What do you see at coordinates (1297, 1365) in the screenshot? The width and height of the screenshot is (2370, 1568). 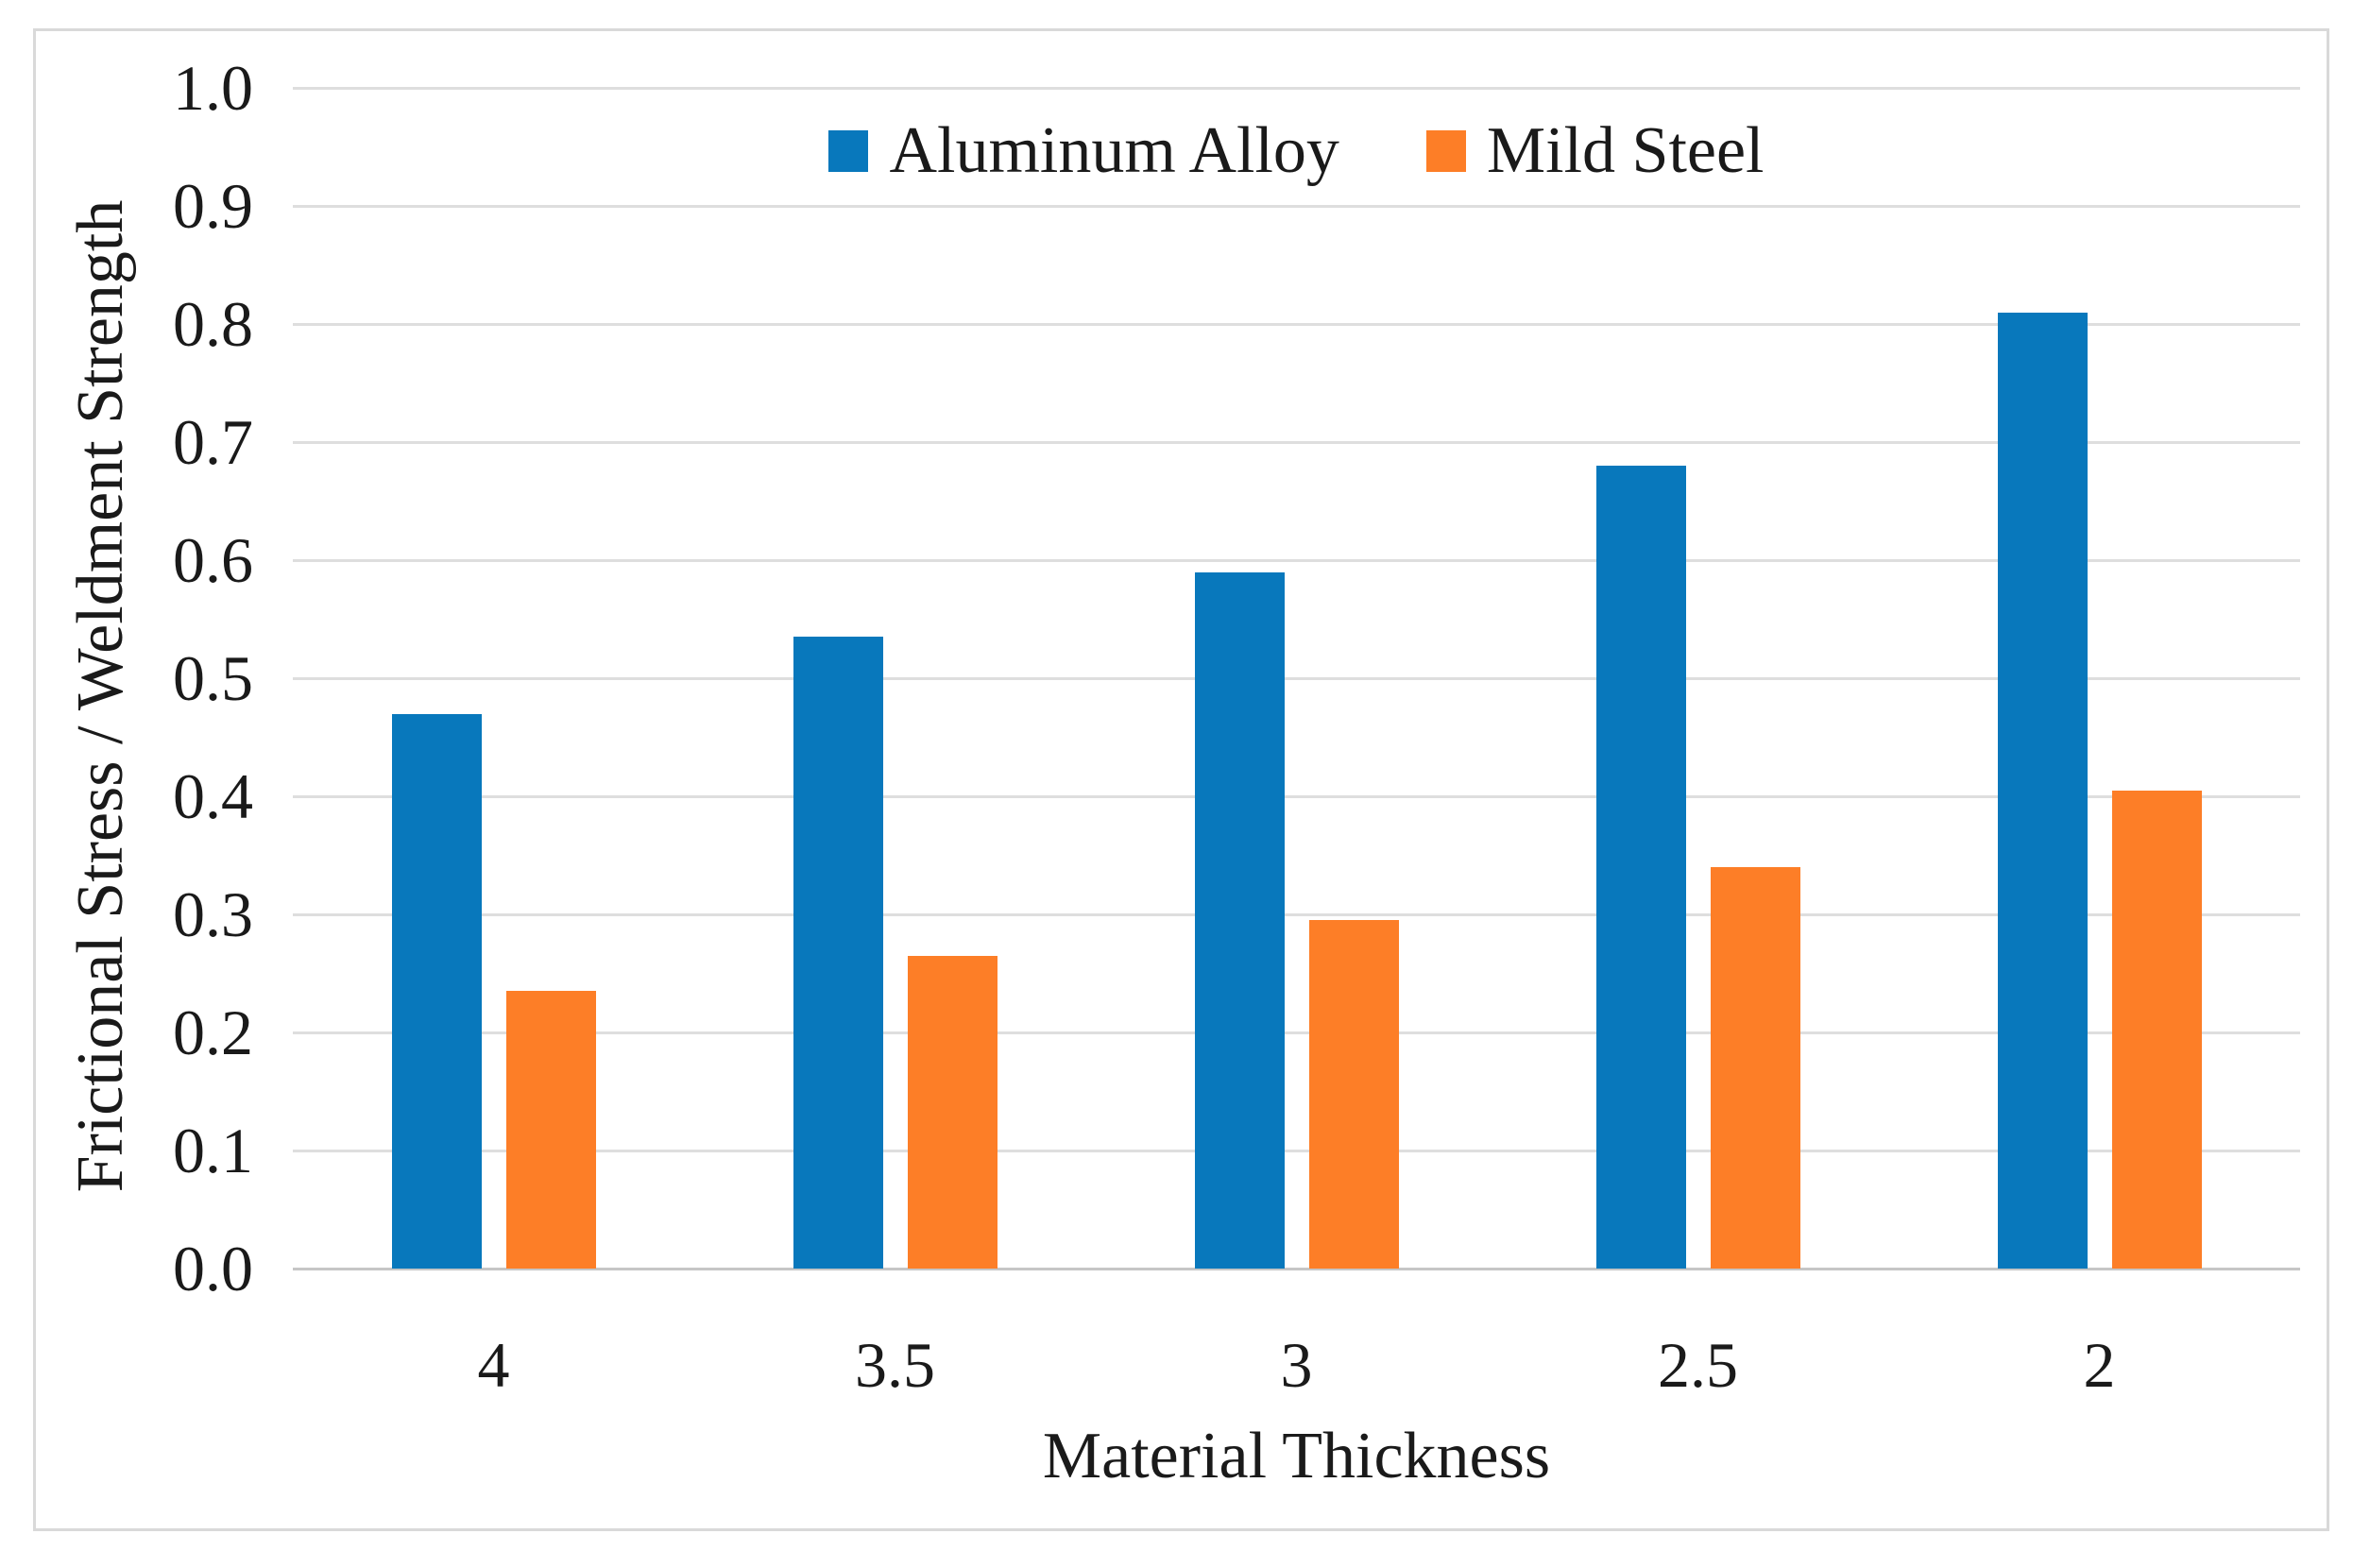 I see `x-tick-label: 3` at bounding box center [1297, 1365].